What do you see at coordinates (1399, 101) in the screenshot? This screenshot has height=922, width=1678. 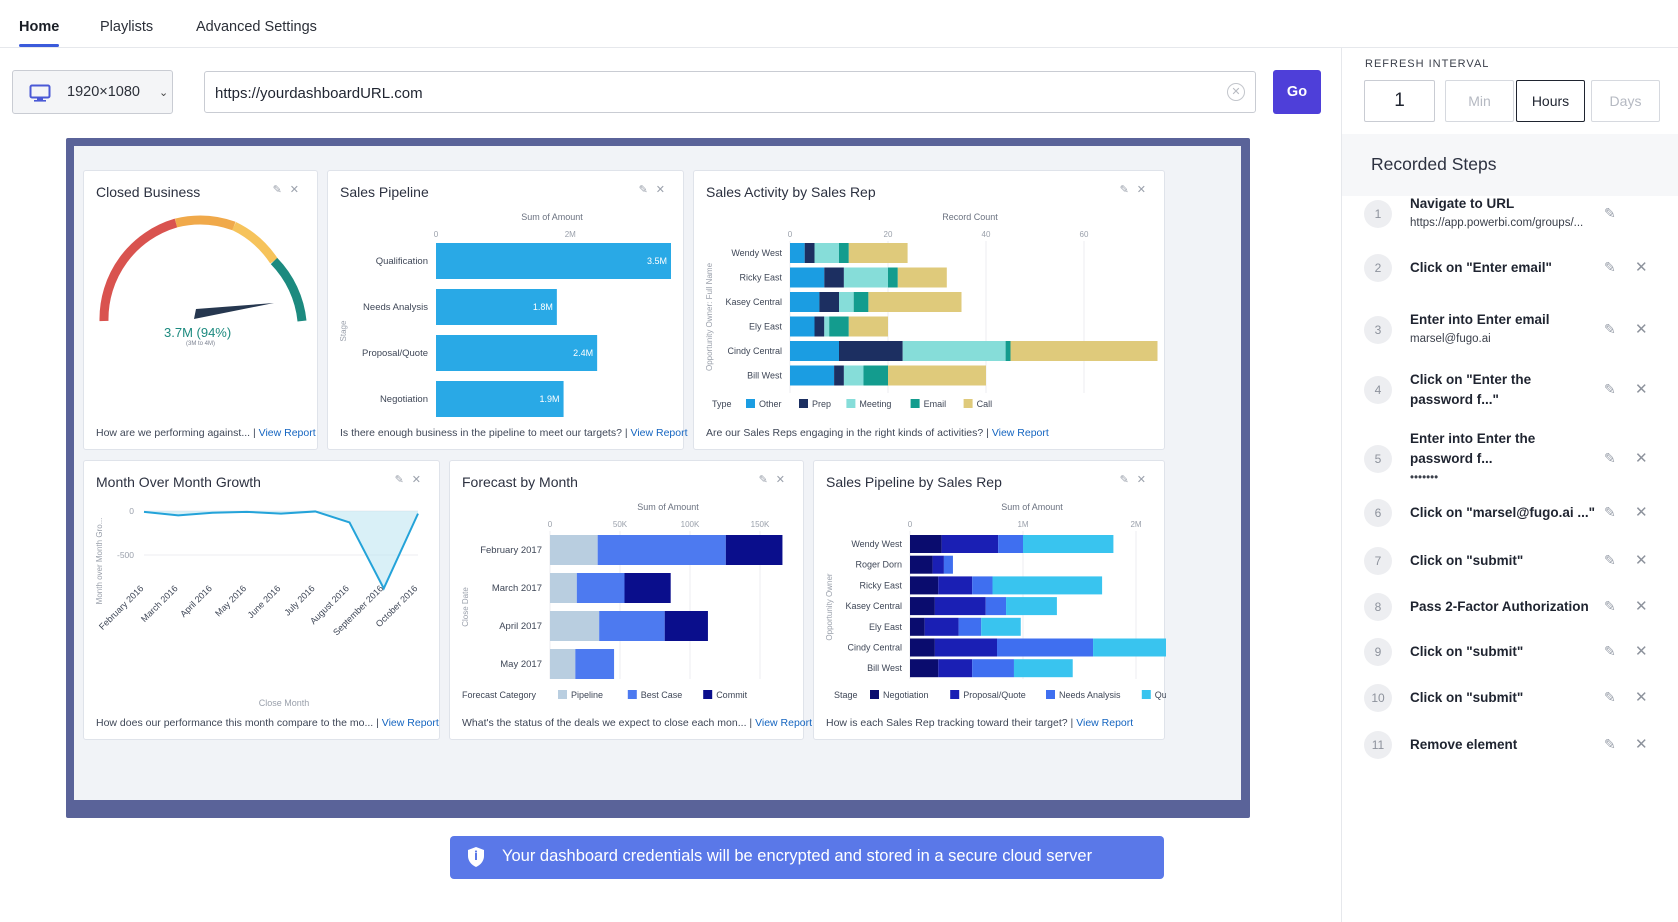 I see `refresh-interval-input: 1` at bounding box center [1399, 101].